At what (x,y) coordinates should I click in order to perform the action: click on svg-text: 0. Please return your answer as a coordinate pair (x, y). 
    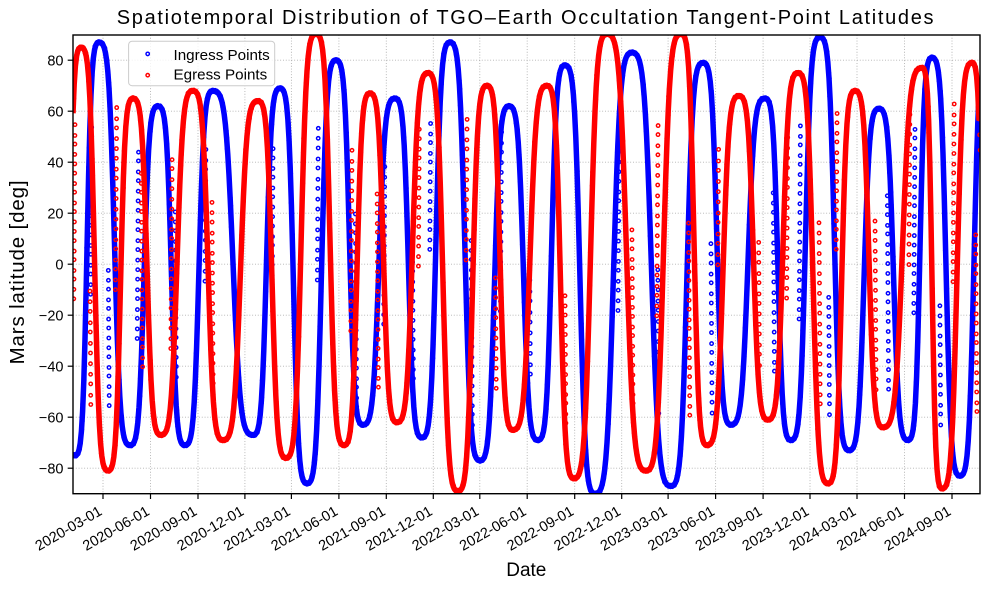
    Looking at the image, I should click on (59, 265).